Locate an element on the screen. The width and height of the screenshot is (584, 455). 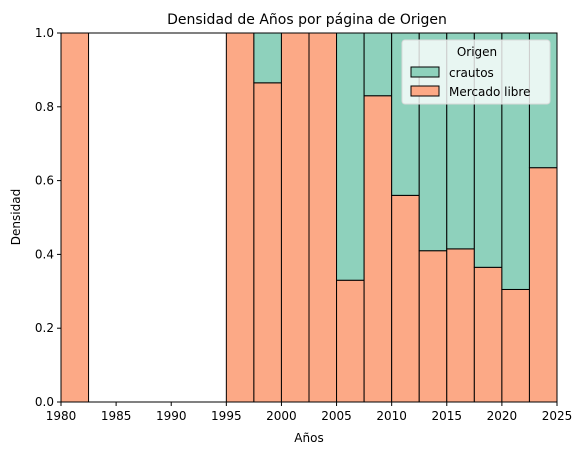
x-tick-label: 1995 is located at coordinates (226, 416).